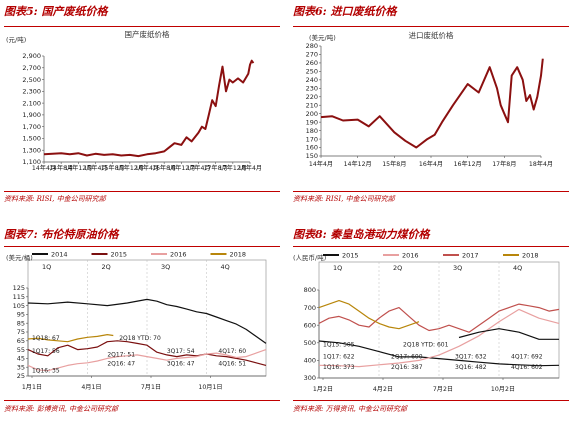  I want to click on y-tick-label: 1,900, so click(31, 115).